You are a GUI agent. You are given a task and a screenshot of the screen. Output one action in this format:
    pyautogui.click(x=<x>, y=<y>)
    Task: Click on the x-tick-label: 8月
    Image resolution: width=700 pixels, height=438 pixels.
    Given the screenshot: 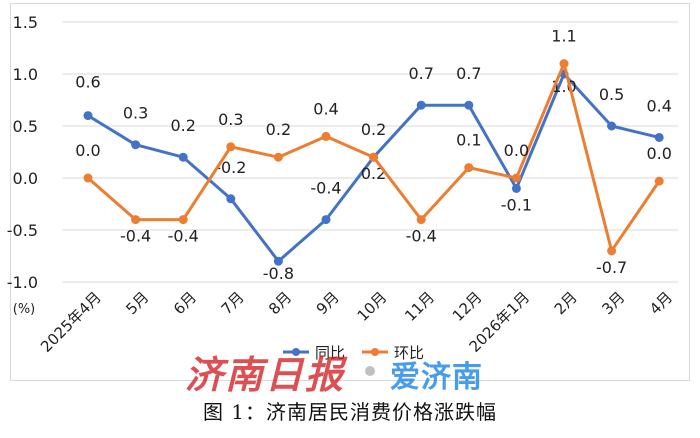 What is the action you would take?
    pyautogui.click(x=280, y=303)
    